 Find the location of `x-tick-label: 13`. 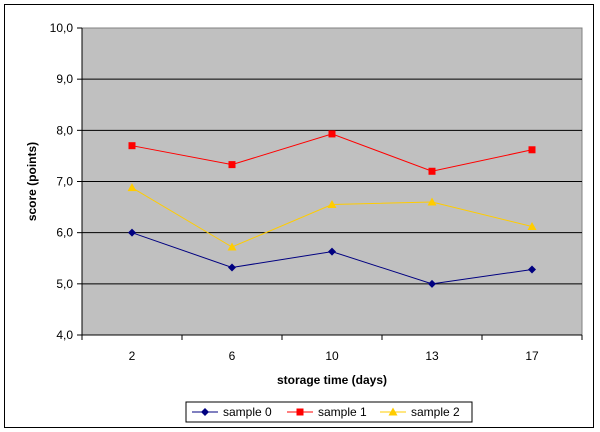

x-tick-label: 13 is located at coordinates (432, 356).